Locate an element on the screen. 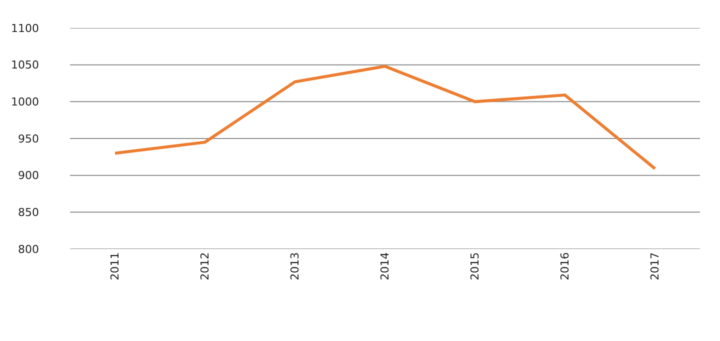  x-tick-label: 2016 is located at coordinates (565, 266).